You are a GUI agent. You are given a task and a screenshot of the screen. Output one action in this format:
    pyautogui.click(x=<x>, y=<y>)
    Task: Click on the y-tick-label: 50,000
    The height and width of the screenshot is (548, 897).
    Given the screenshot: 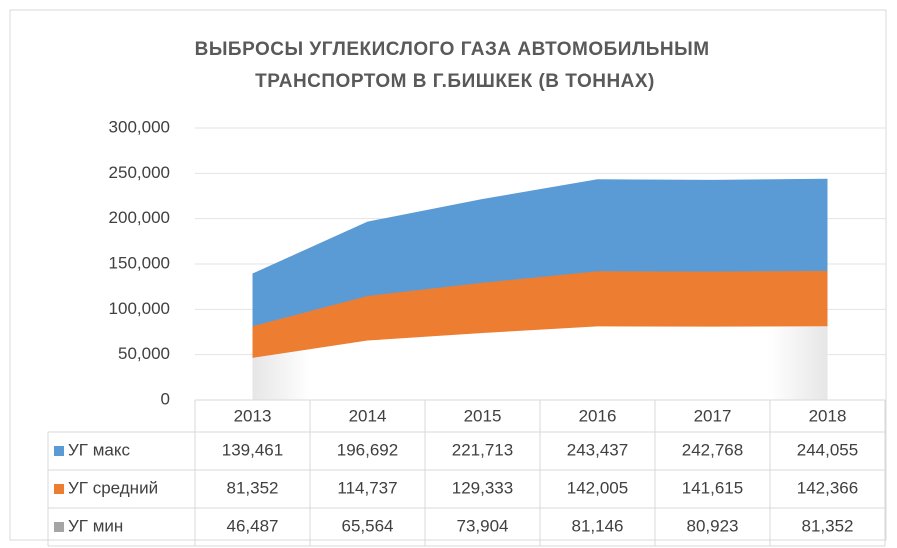 What is the action you would take?
    pyautogui.click(x=144, y=353)
    